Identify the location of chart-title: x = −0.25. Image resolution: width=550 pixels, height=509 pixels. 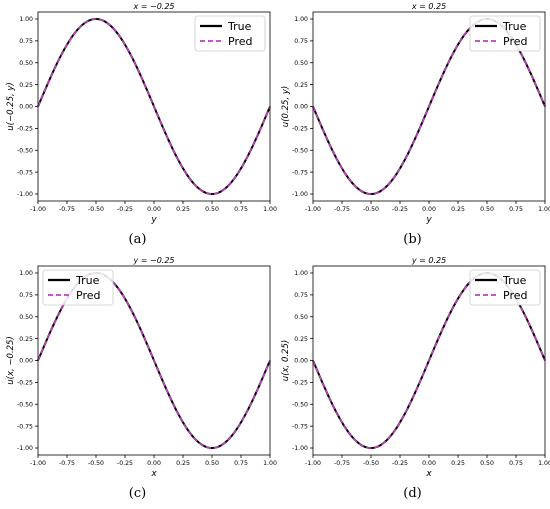
(153, 6).